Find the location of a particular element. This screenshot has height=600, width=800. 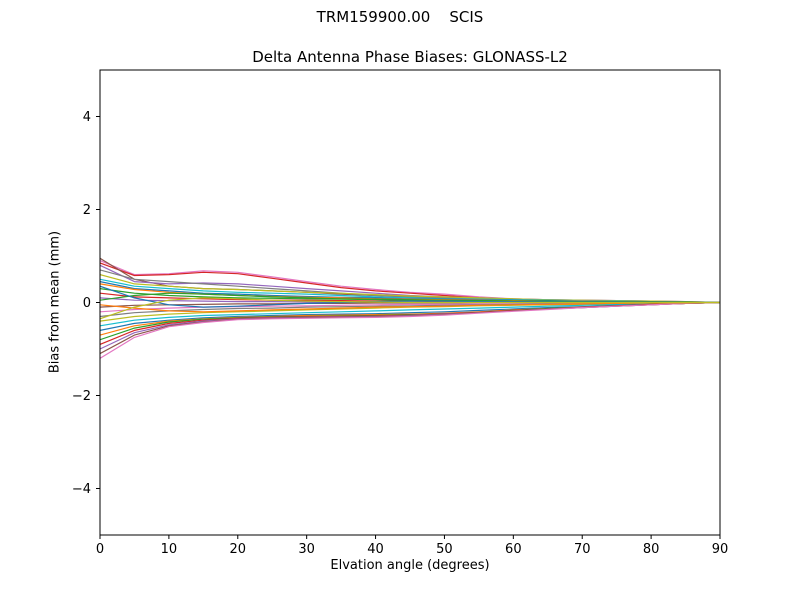

y-tick-label: 4 is located at coordinates (87, 117).